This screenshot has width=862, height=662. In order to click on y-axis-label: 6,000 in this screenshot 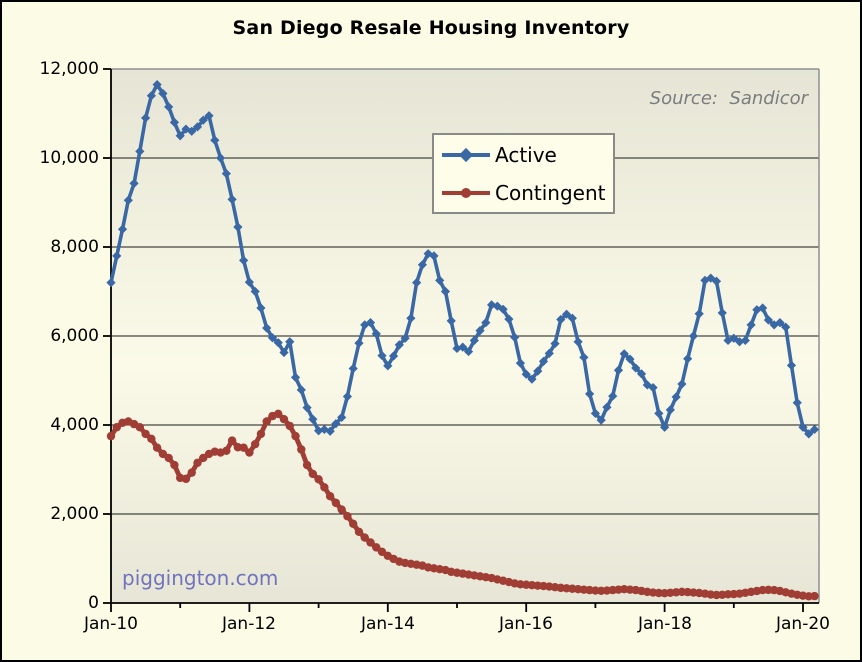, I will do `click(74, 336)`.